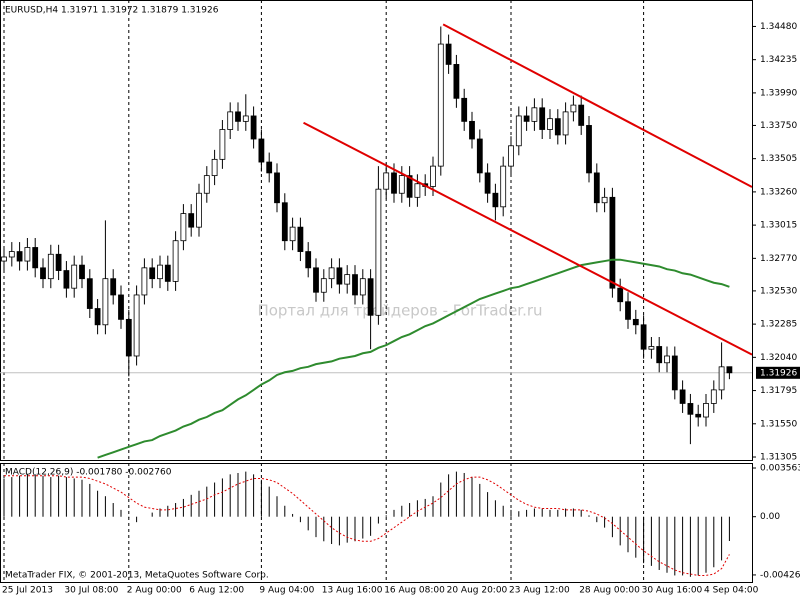  What do you see at coordinates (780, 469) in the screenshot?
I see `y-tick-label: 0.003563` at bounding box center [780, 469].